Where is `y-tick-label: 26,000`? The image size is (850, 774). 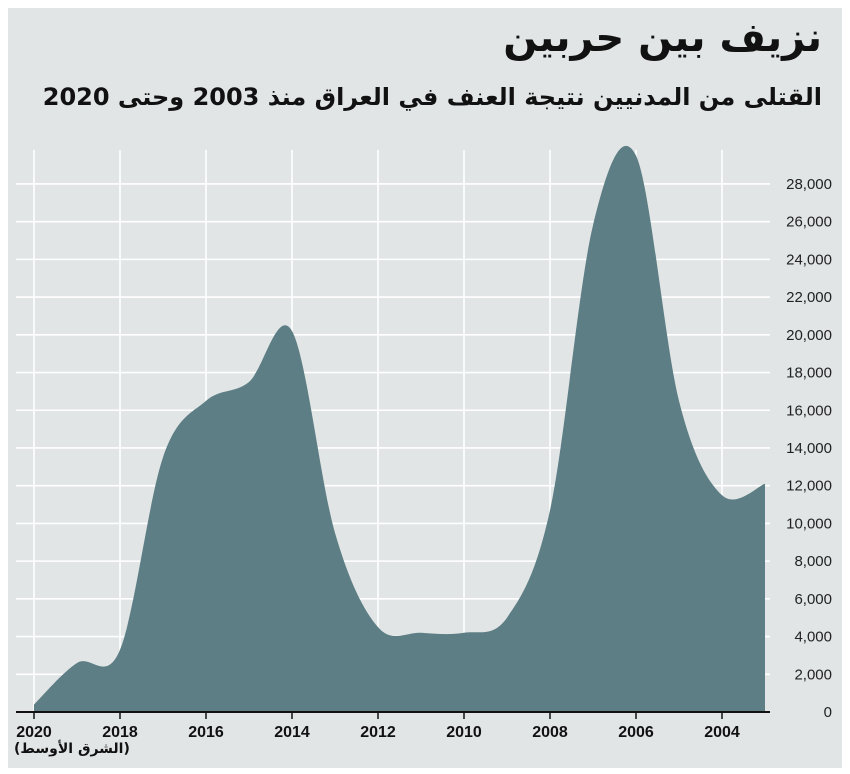
y-tick-label: 26,000 is located at coordinates (809, 222).